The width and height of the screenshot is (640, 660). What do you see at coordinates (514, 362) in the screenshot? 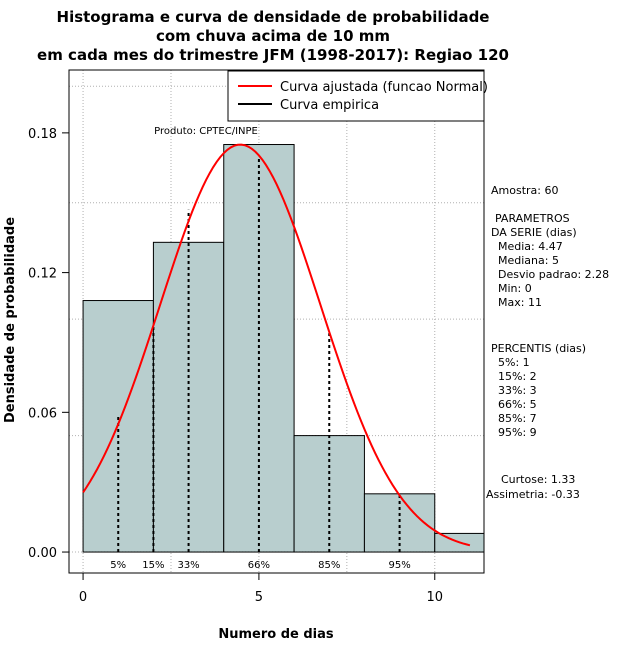
I see `stat-p5: 5%: 1` at bounding box center [514, 362].